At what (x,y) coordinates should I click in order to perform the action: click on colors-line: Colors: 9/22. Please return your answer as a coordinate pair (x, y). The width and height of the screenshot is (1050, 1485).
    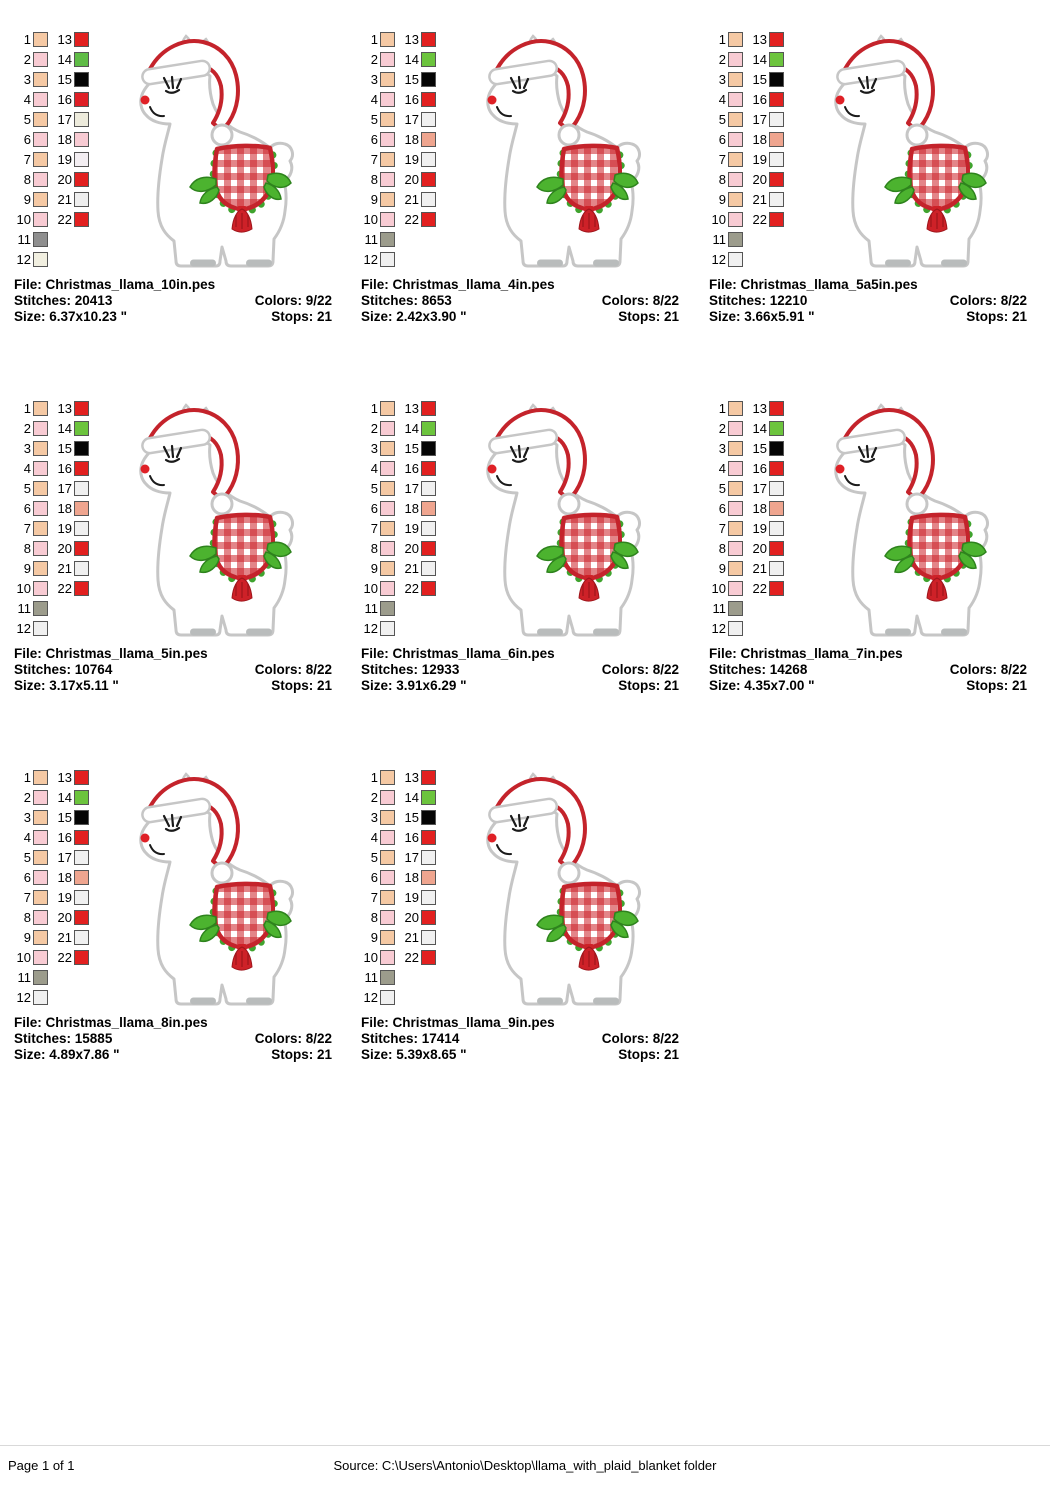
    Looking at the image, I should click on (293, 301).